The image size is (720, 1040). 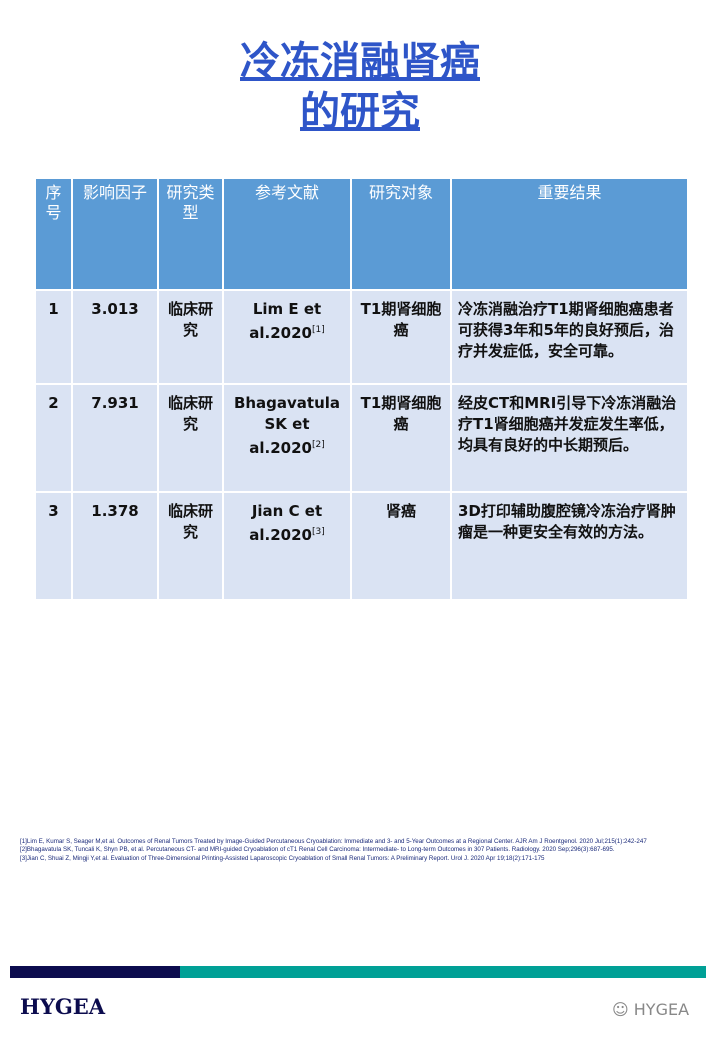 I want to click on ref-text: Jian C et al.2020, so click(x=286, y=523).